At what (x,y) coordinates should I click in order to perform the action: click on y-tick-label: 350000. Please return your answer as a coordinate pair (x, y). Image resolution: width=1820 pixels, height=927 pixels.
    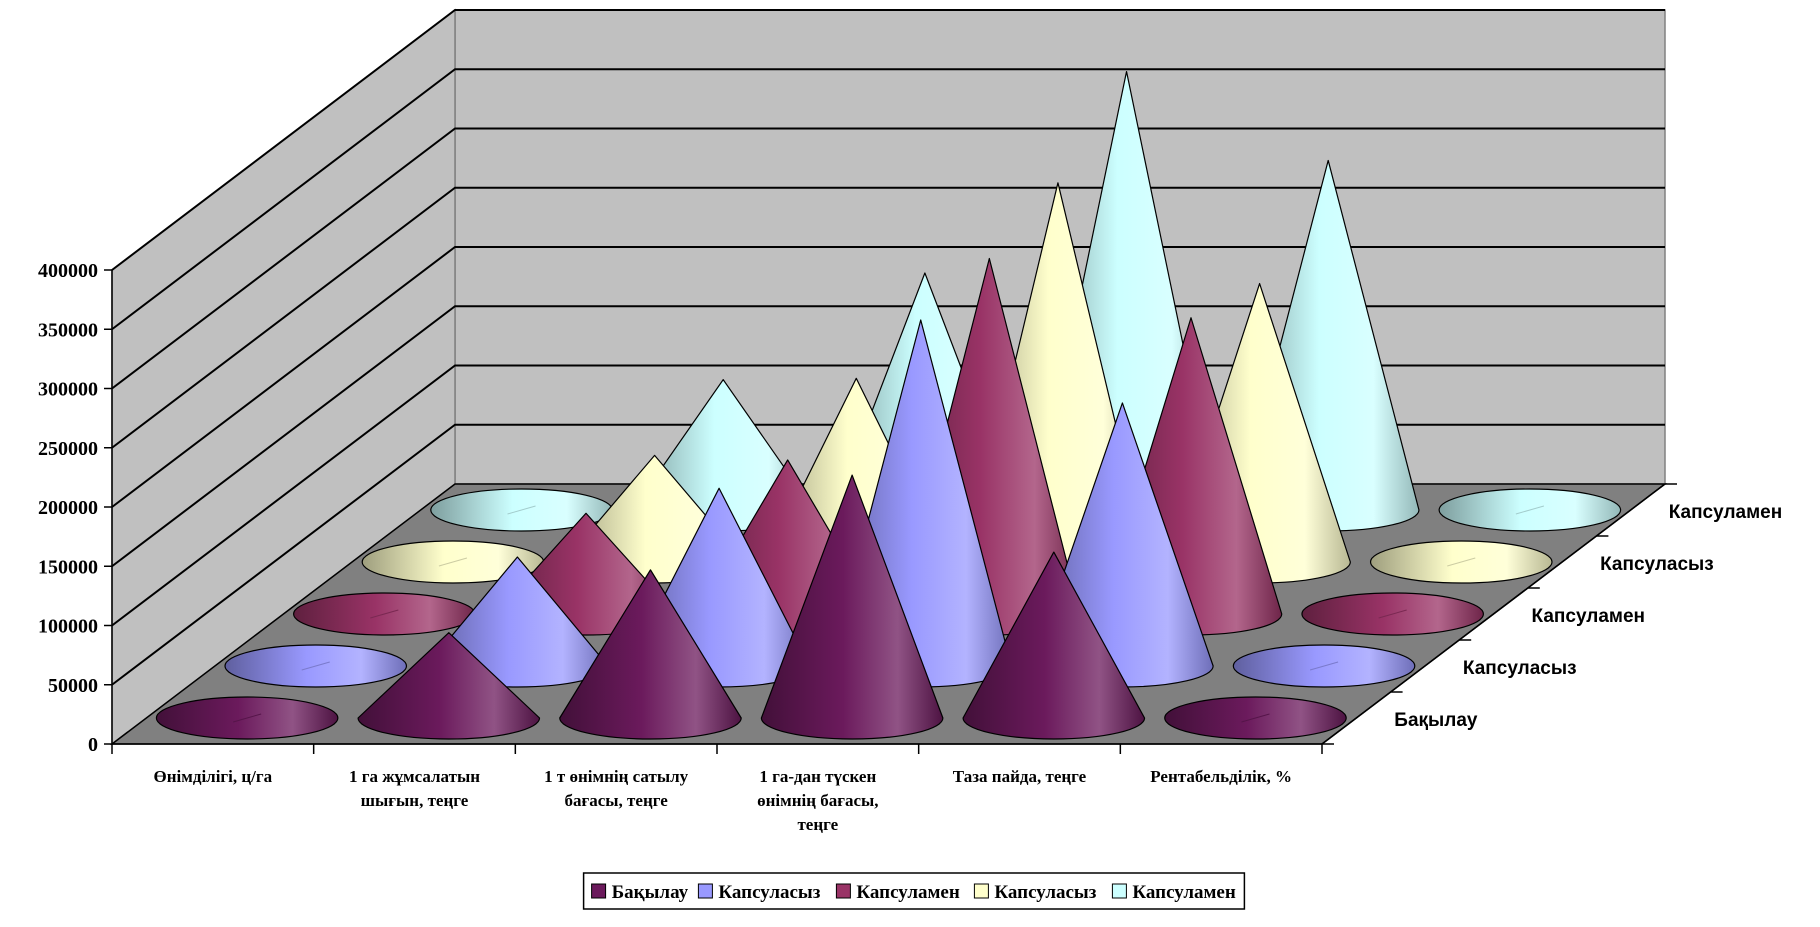
    Looking at the image, I should click on (68, 330).